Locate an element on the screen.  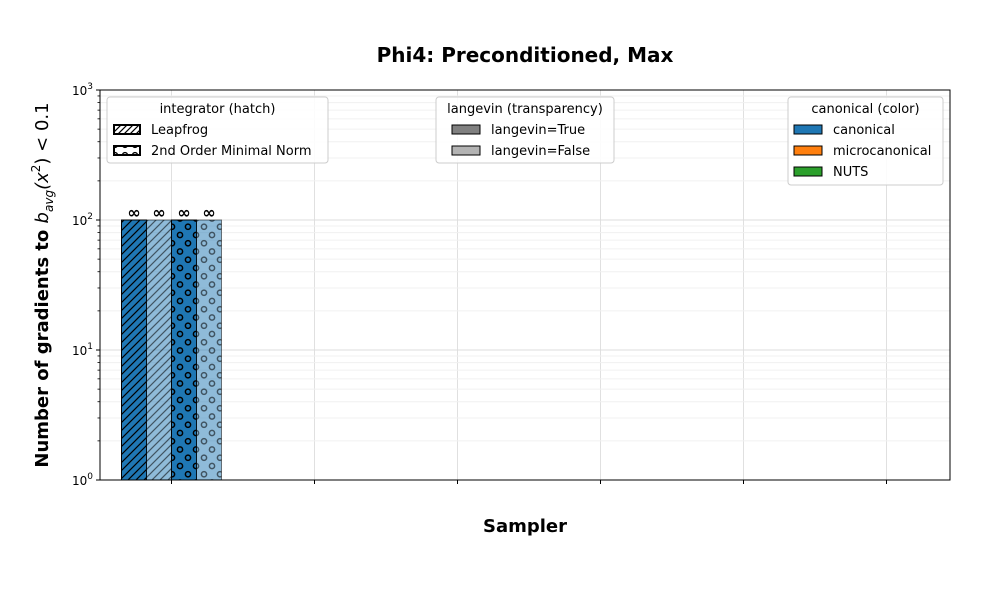
y-label-b: b is located at coordinates (42, 217).